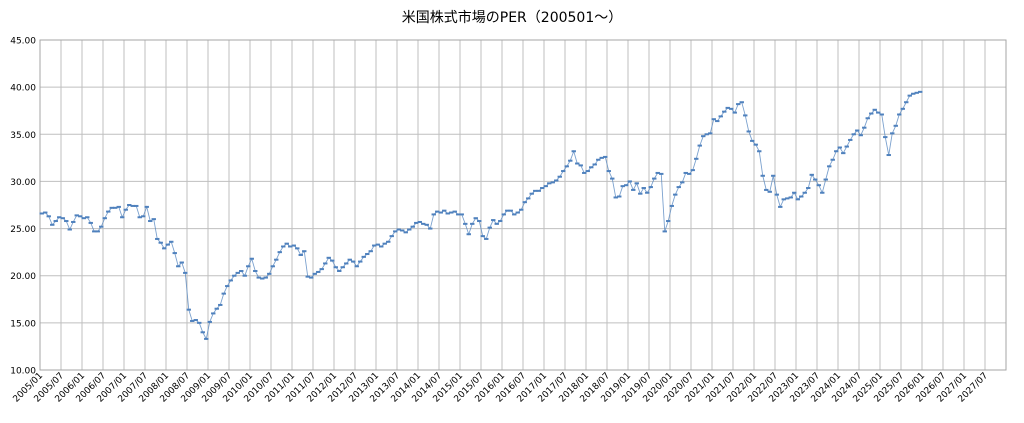  Describe the element at coordinates (23, 324) in the screenshot. I see `y-tick-label: 15.00` at that location.